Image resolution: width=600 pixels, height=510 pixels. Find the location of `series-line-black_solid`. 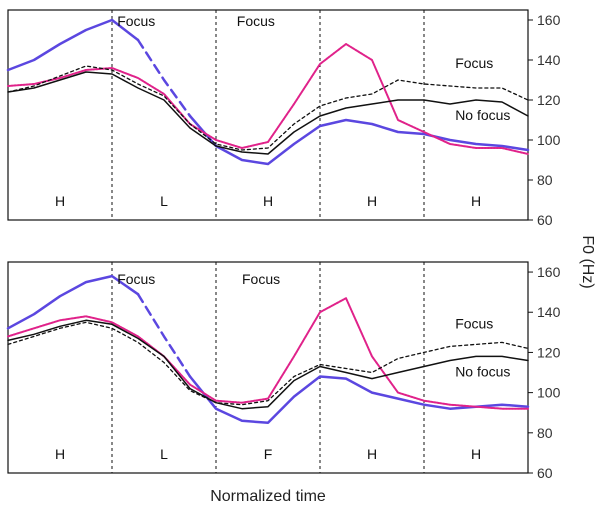

series-line-black_solid is located at coordinates (268, 113).